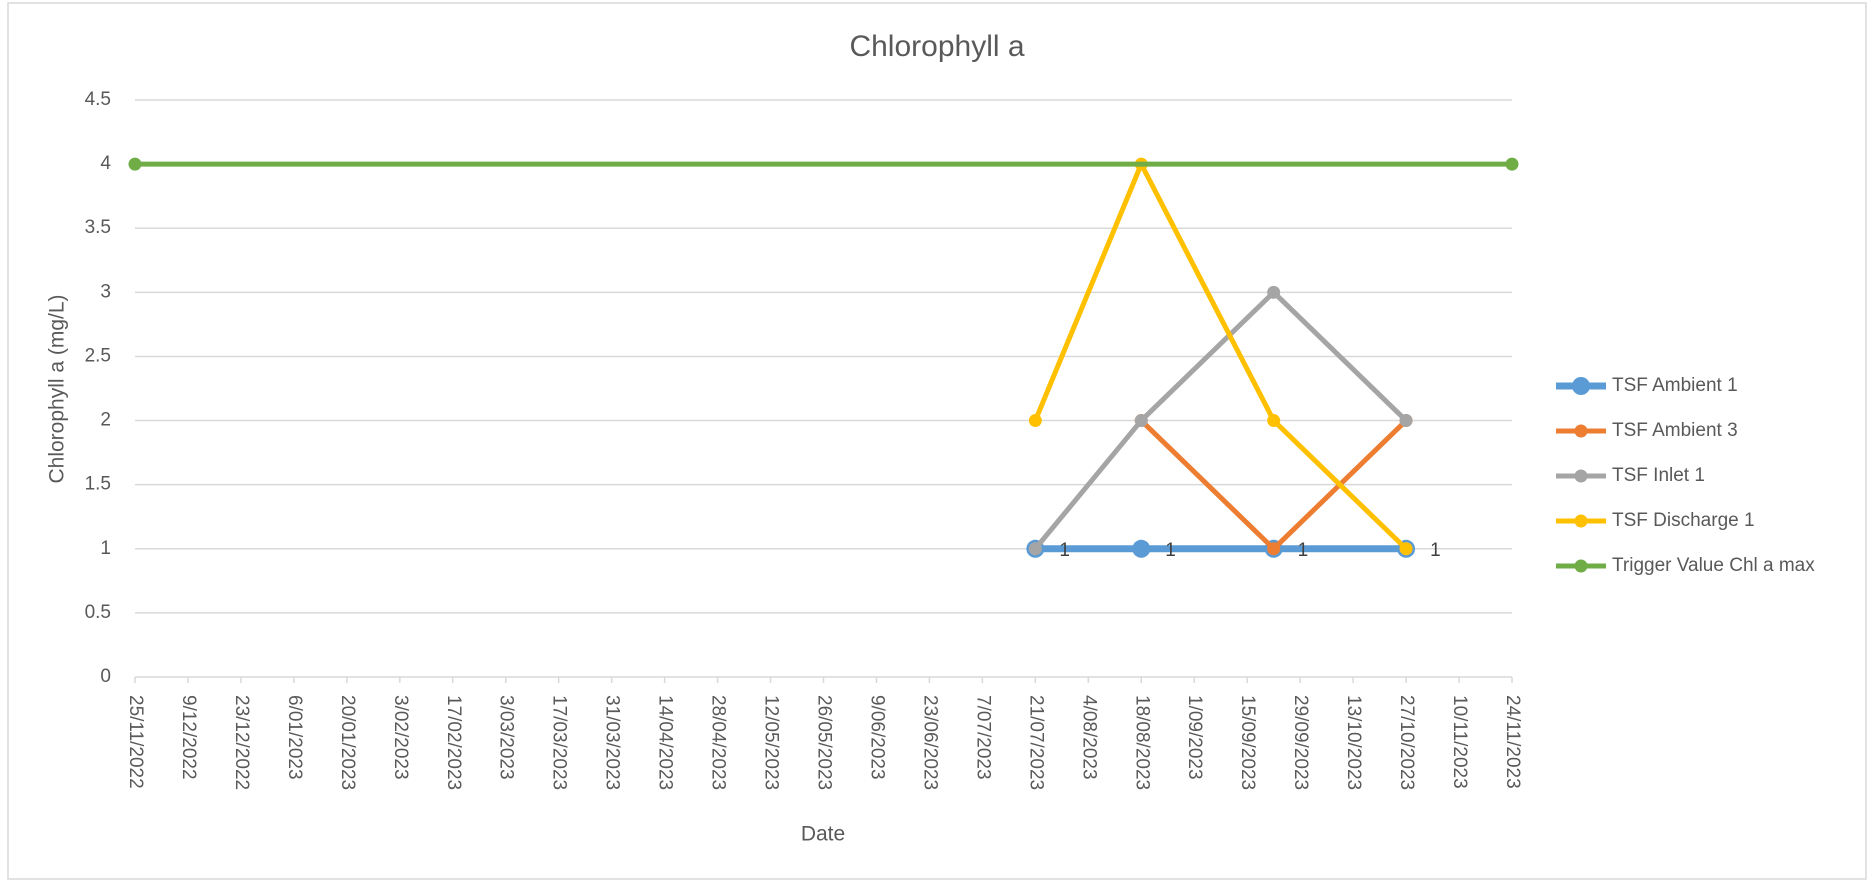  I want to click on x-tick-label: 23/12/2022, so click(241, 742).